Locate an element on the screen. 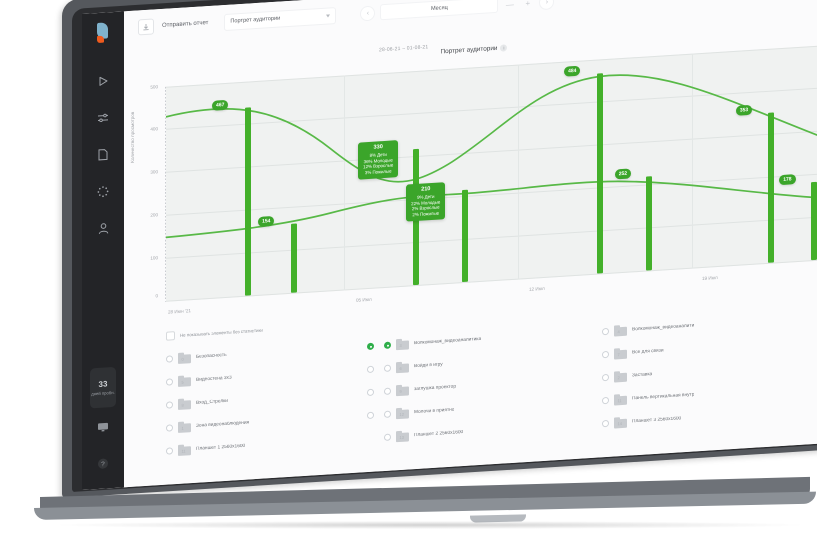 The height and width of the screenshot is (536, 817). laptop-shadow is located at coordinates (430, 525).